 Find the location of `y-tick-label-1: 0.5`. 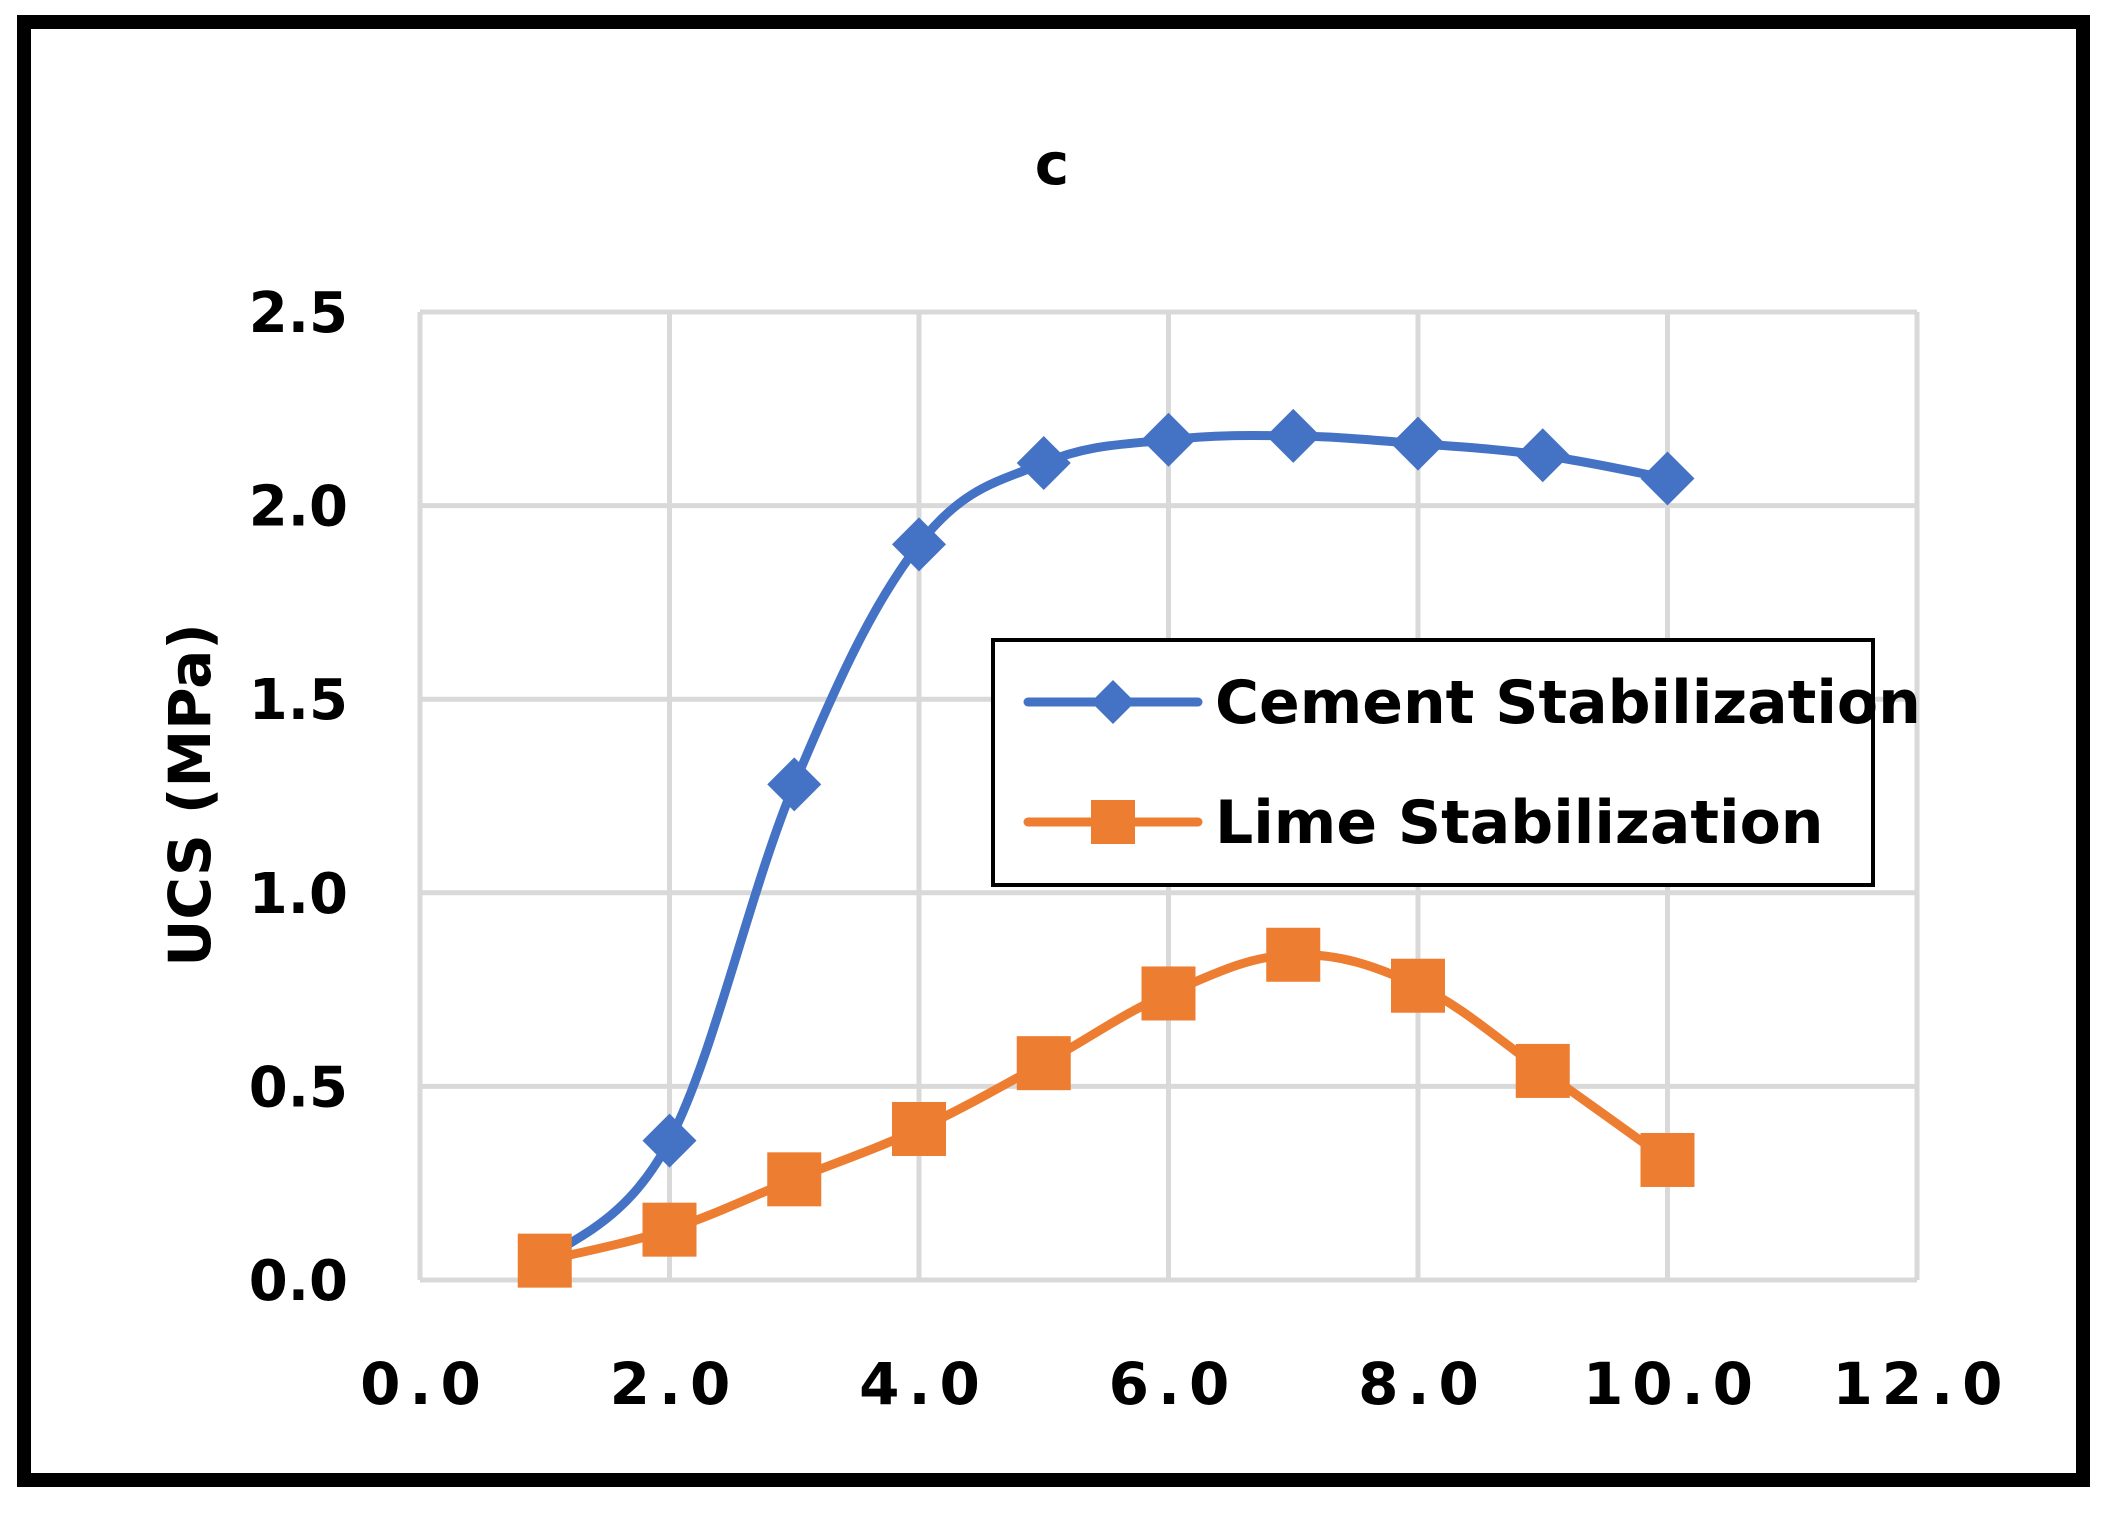

y-tick-label-1: 0.5 is located at coordinates (298, 1087).